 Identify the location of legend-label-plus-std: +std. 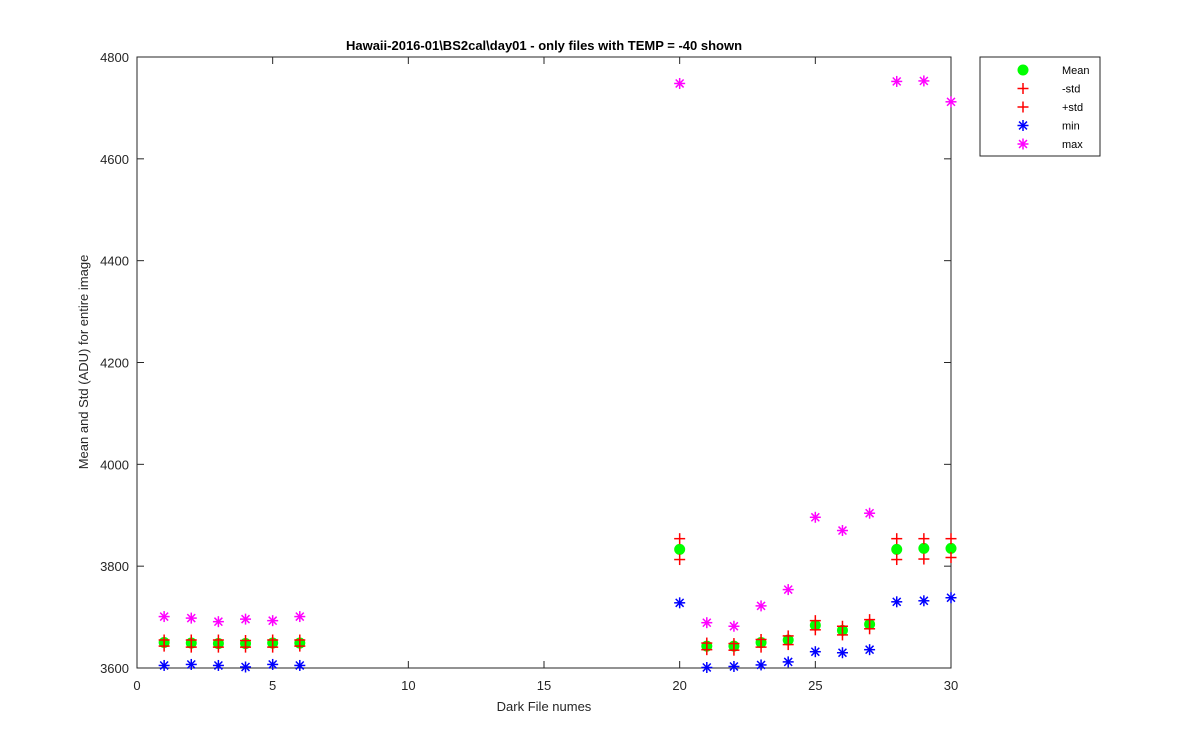
(1072, 108).